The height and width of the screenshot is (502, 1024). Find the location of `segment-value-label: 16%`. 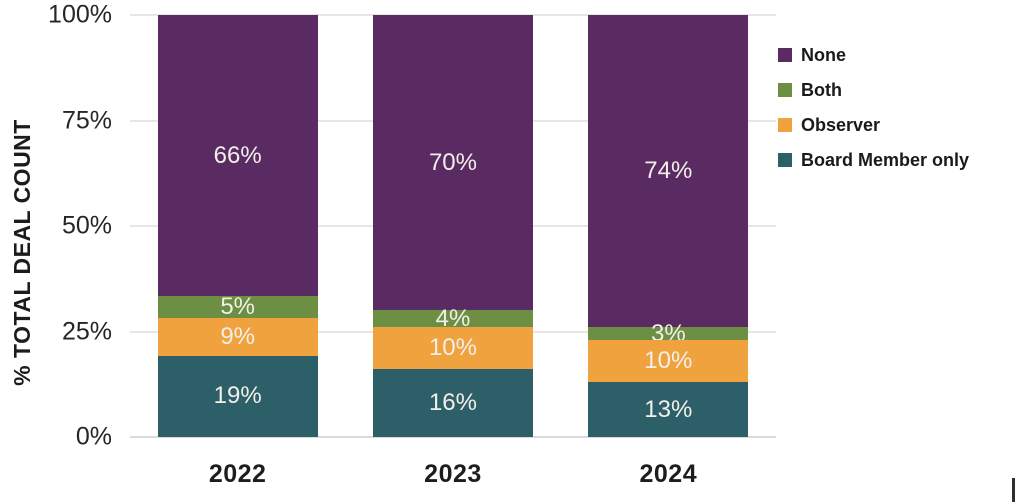

segment-value-label: 16% is located at coordinates (452, 403).